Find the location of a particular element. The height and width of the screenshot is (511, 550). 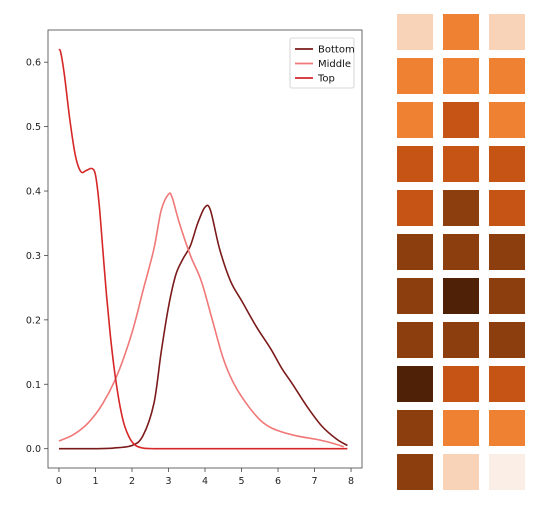

x-tick-label: 3 is located at coordinates (168, 481).